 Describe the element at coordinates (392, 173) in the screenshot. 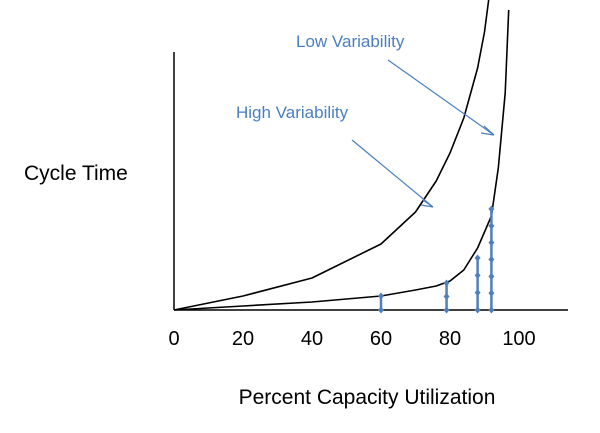

I see `arrow-high-variability` at that location.